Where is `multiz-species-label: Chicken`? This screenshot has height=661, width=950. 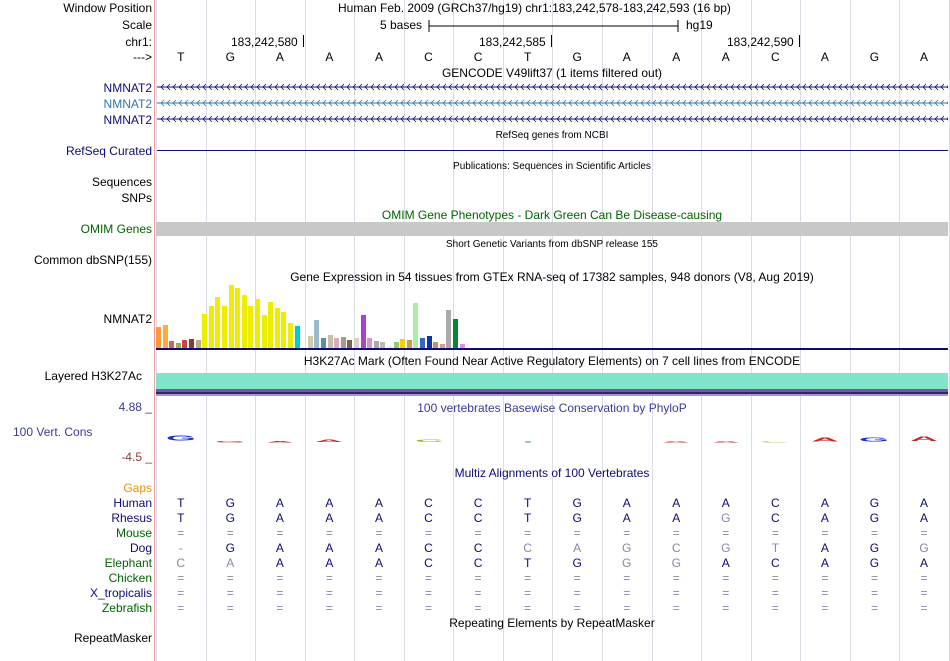 multiz-species-label: Chicken is located at coordinates (130, 578).